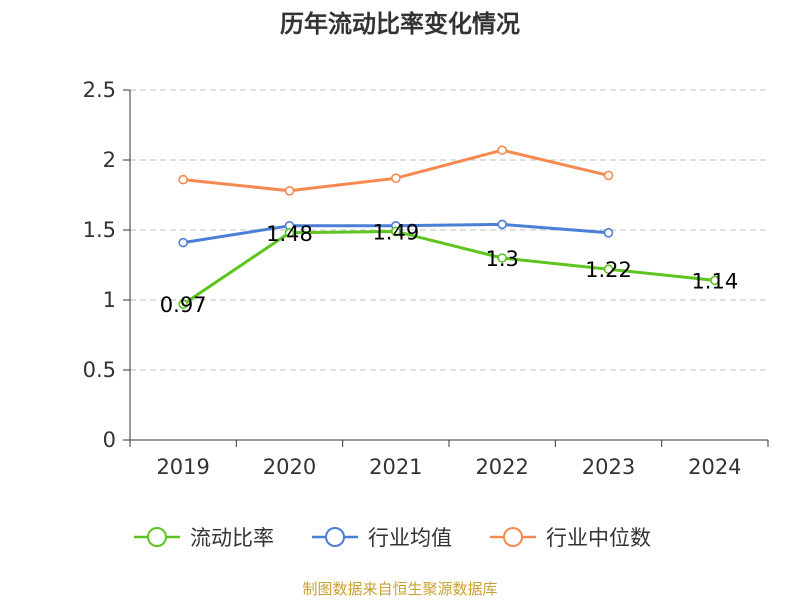 This screenshot has width=800, height=600. I want to click on y-tick-label: 1, so click(109, 300).